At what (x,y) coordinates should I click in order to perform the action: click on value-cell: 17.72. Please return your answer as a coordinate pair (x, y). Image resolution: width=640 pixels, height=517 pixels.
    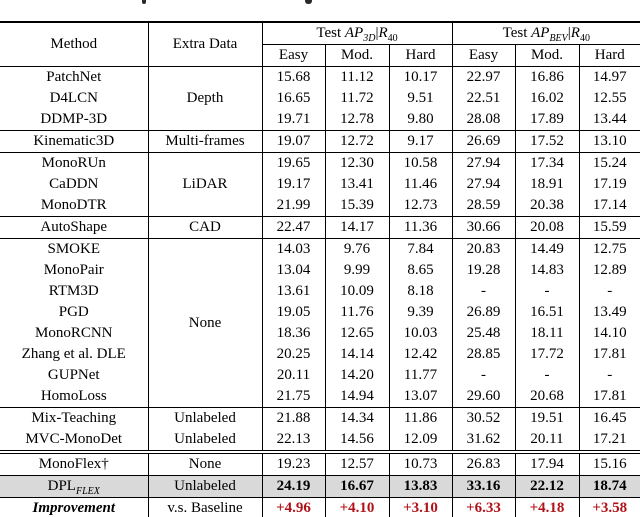
    Looking at the image, I should click on (547, 354).